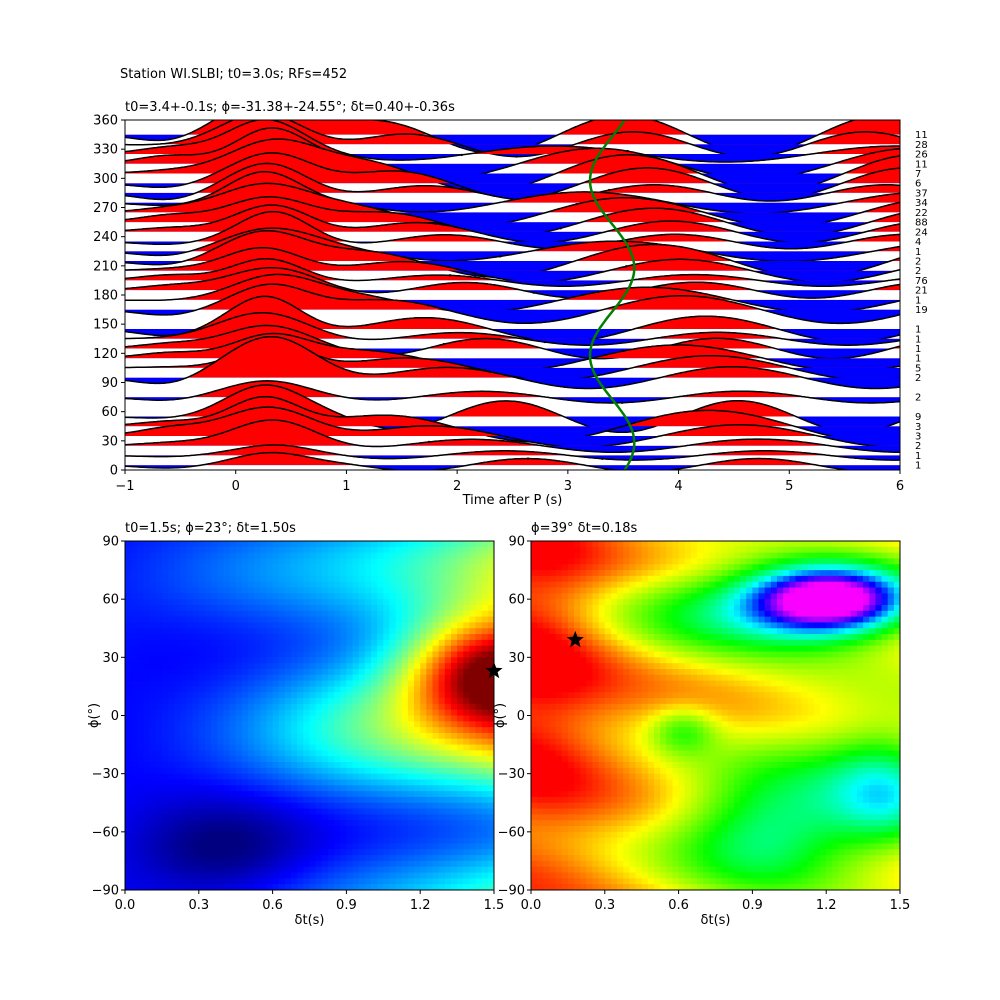 The width and height of the screenshot is (1000, 1000). What do you see at coordinates (609, 190) in the screenshot?
I see `rf-phase-marker` at bounding box center [609, 190].